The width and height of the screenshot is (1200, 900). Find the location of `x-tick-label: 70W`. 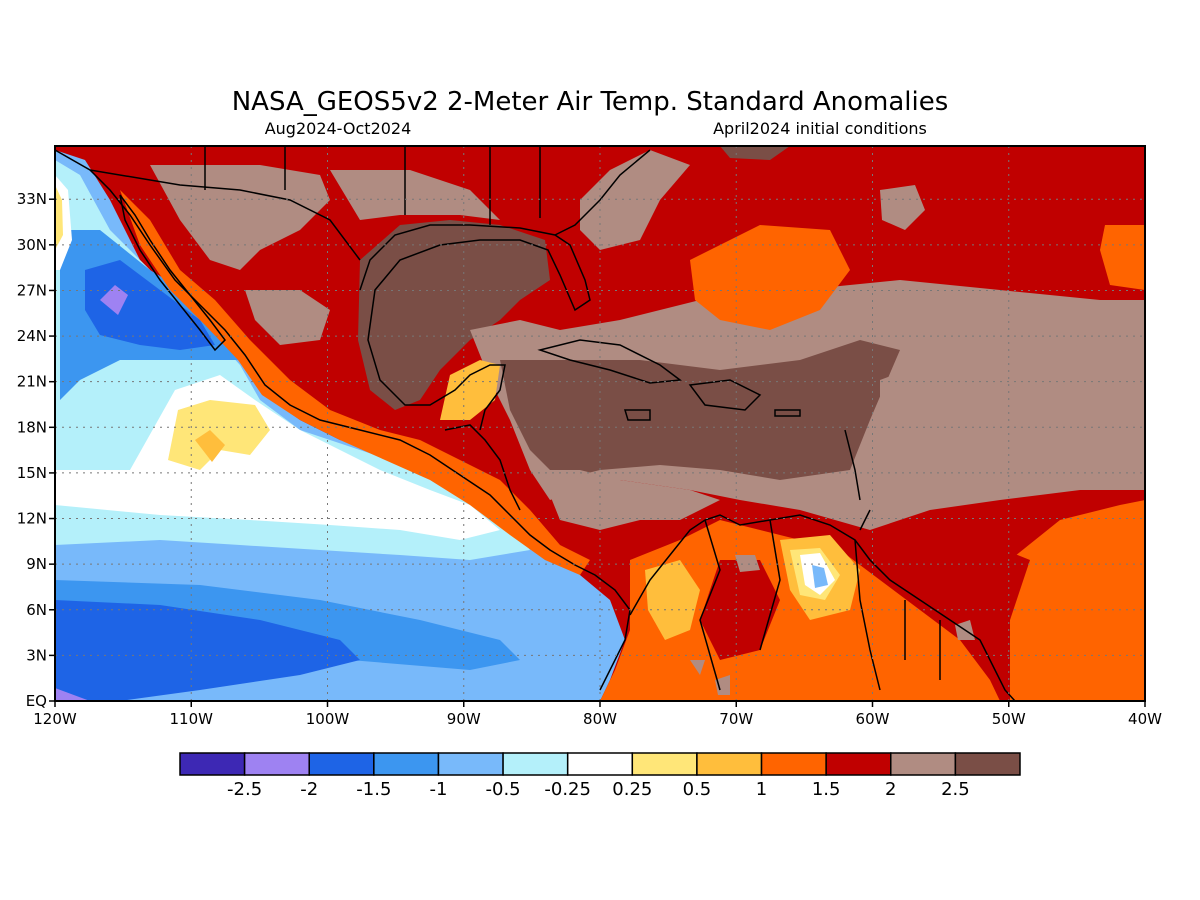

x-tick-label: 70W is located at coordinates (736, 719).